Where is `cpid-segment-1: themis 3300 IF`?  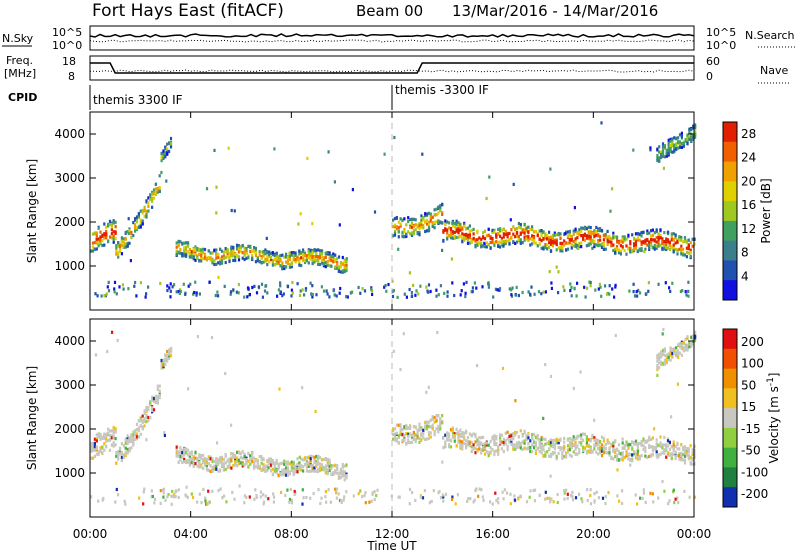
cpid-segment-1: themis 3300 IF is located at coordinates (138, 100).